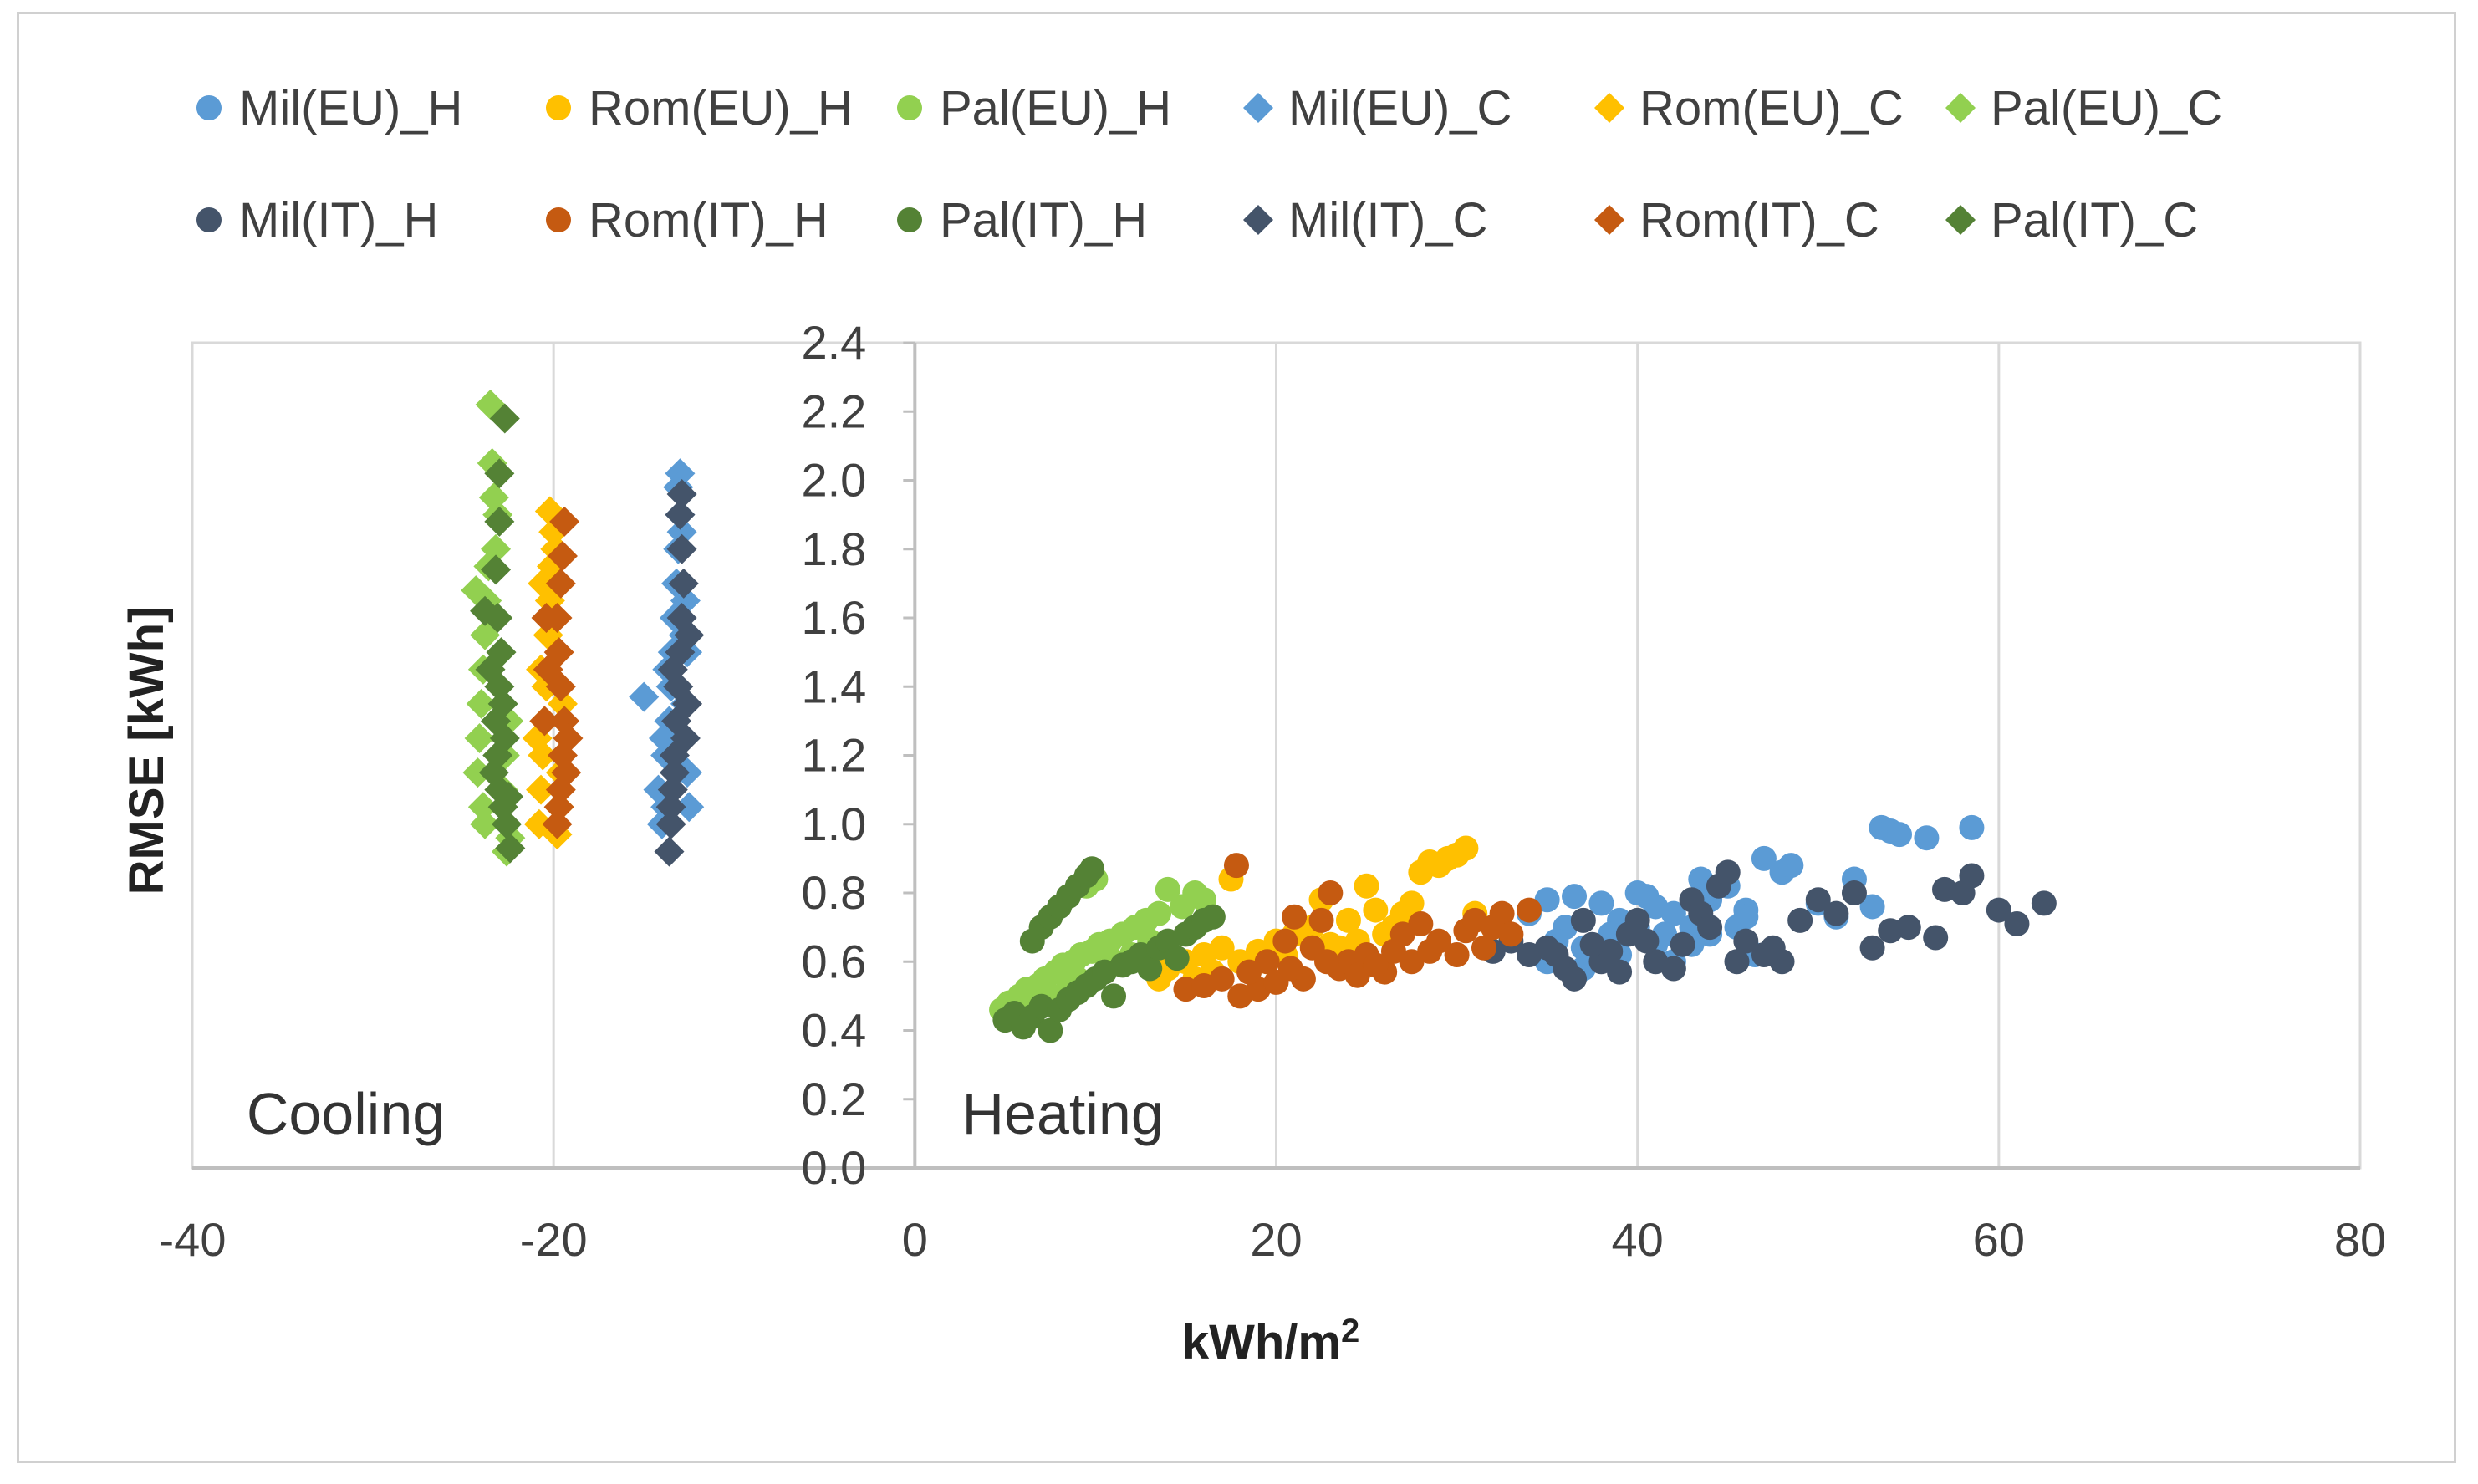 The width and height of the screenshot is (2478, 1484). Describe the element at coordinates (346, 1113) in the screenshot. I see `region-label-cooling: Cooling` at that location.